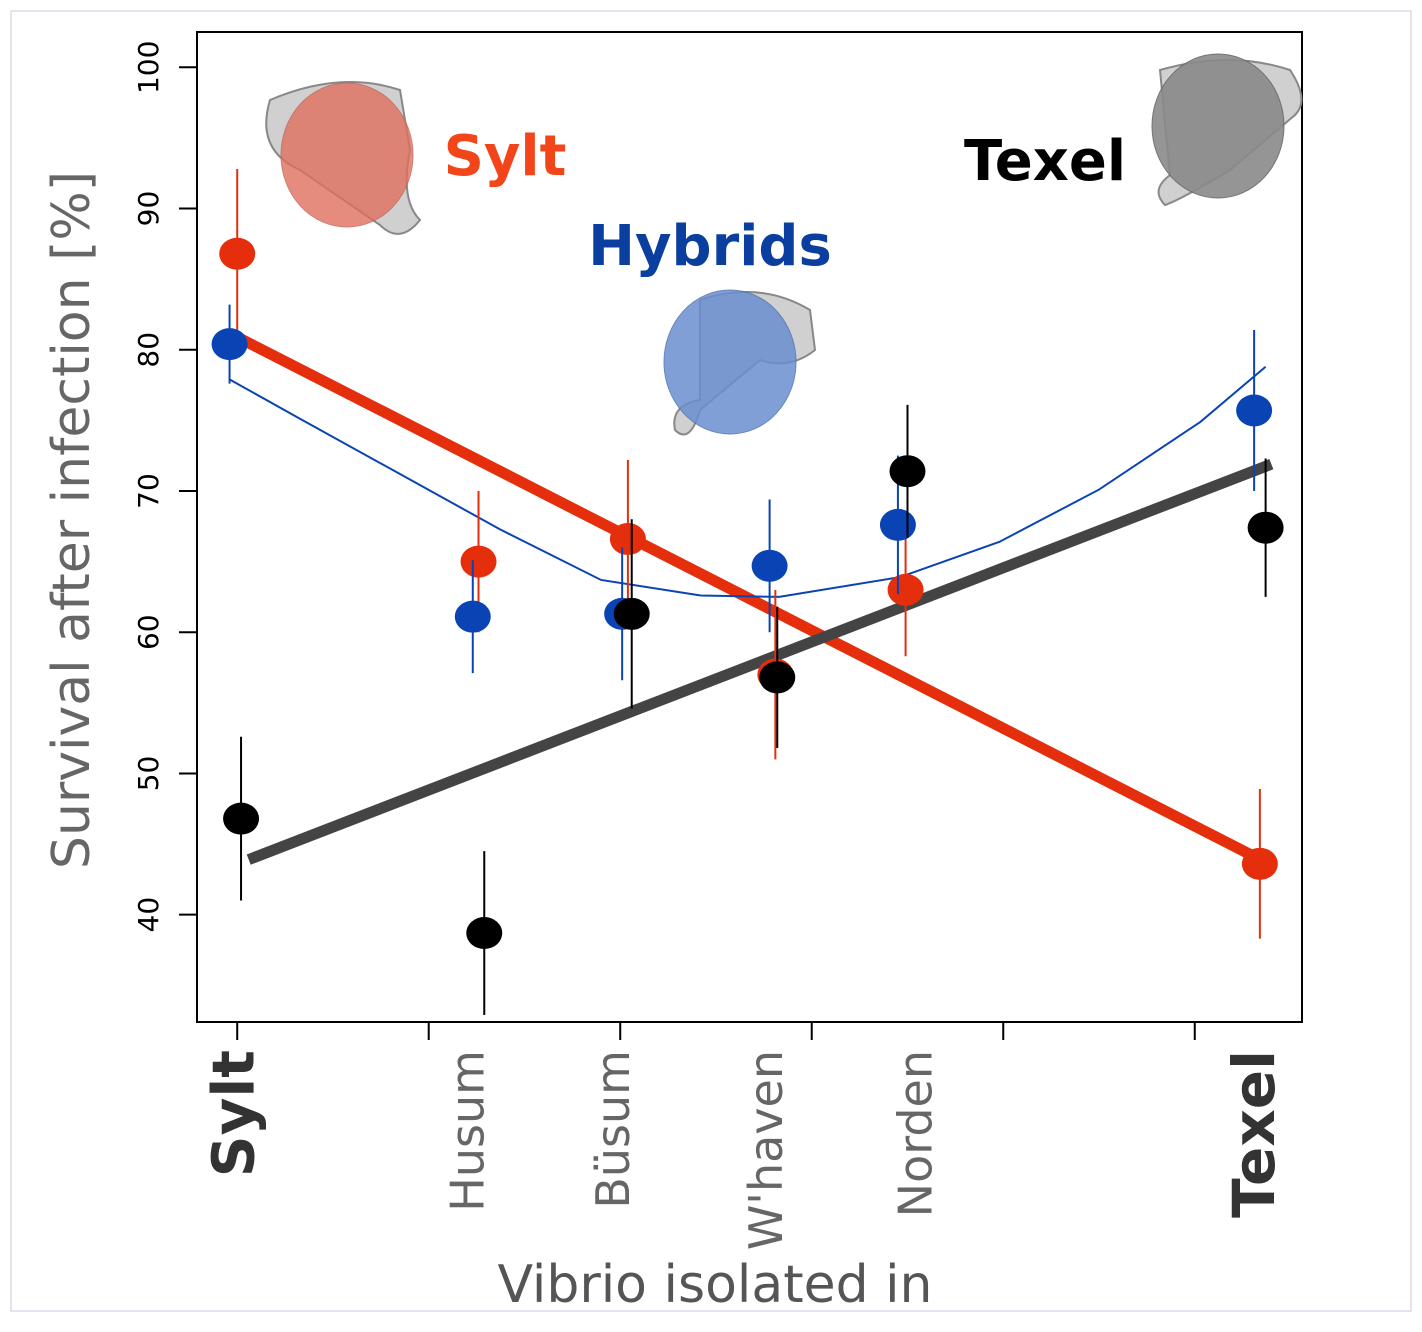  Describe the element at coordinates (1045, 161) in the screenshot. I see `legend-label: Texel` at that location.